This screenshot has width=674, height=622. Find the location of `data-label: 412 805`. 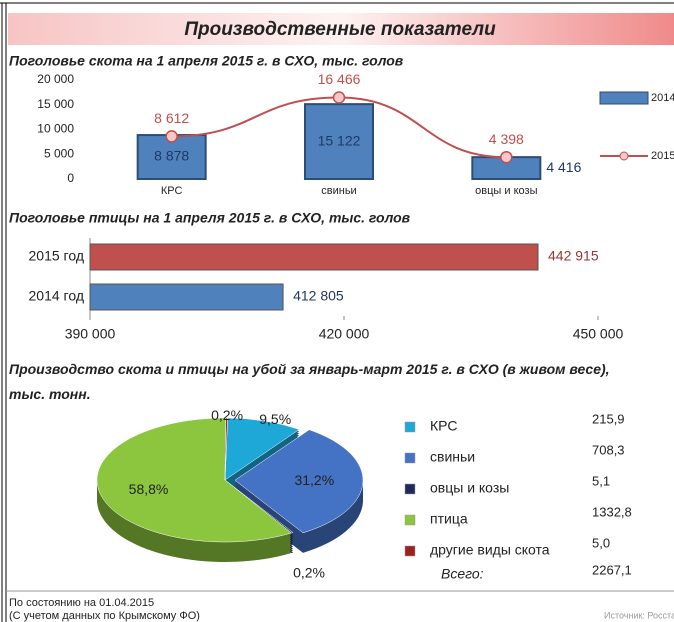

data-label: 412 805 is located at coordinates (318, 296).